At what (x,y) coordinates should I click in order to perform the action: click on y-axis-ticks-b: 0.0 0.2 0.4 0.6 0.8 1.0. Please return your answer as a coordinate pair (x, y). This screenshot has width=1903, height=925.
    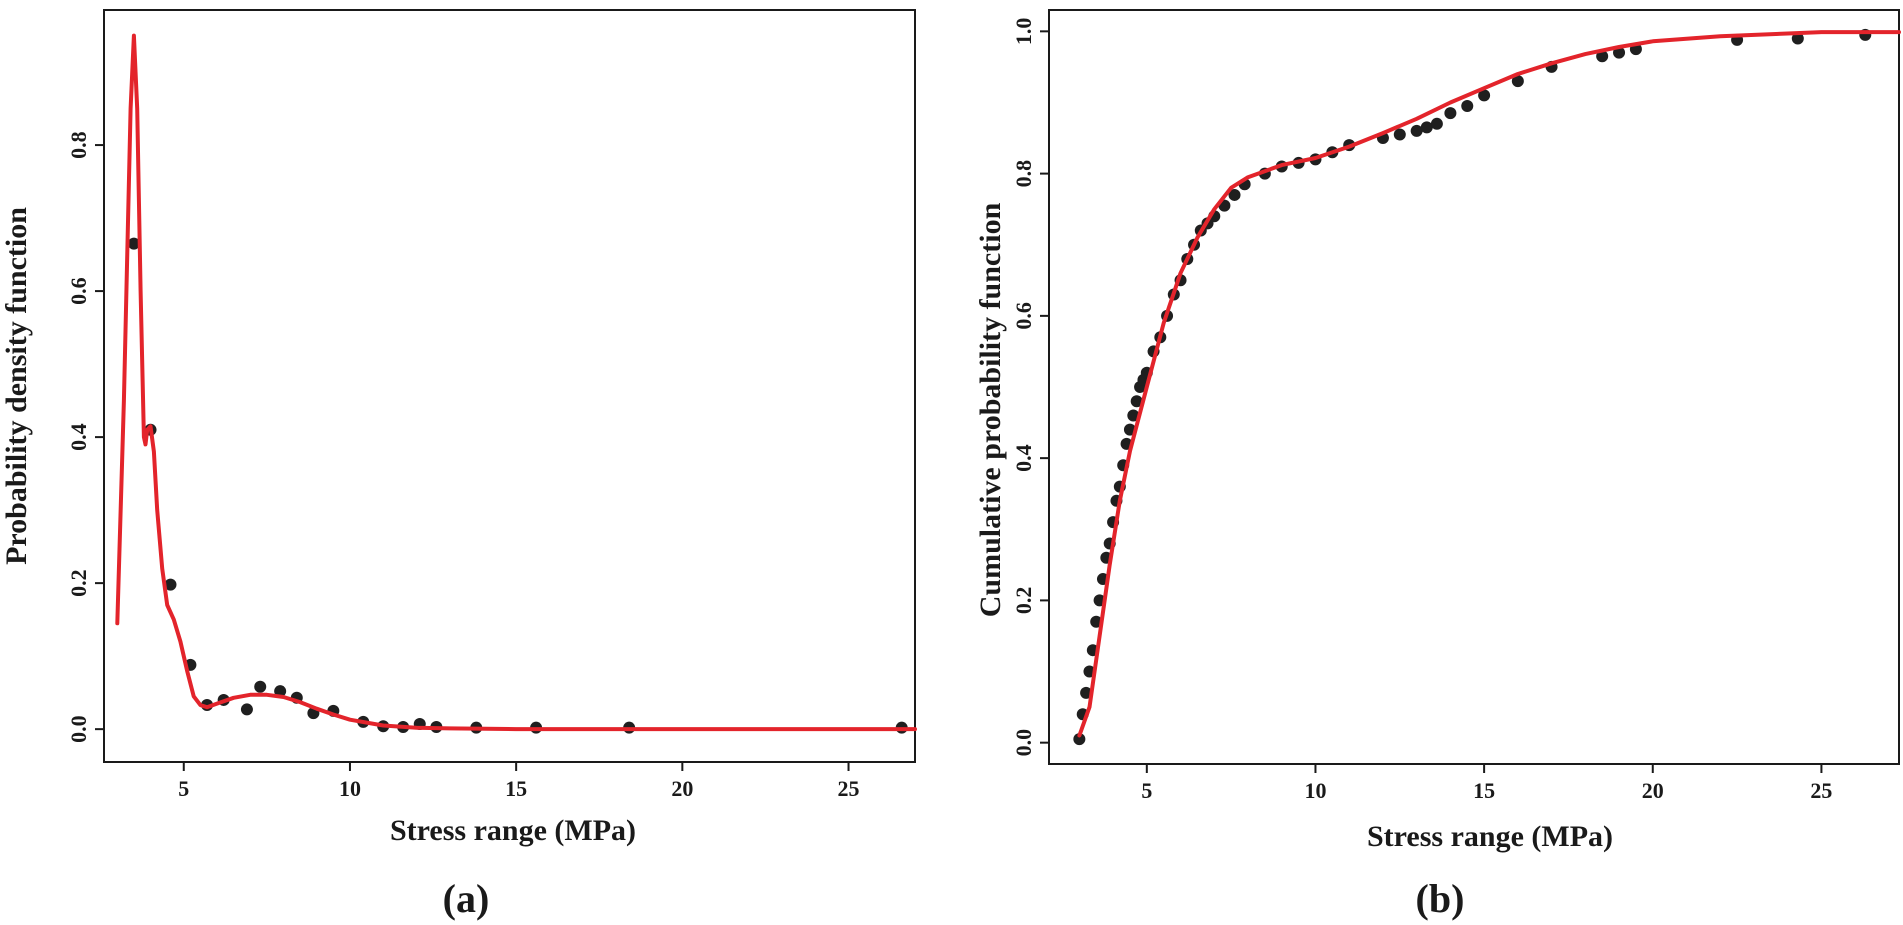
    Looking at the image, I should click on (1030, 387).